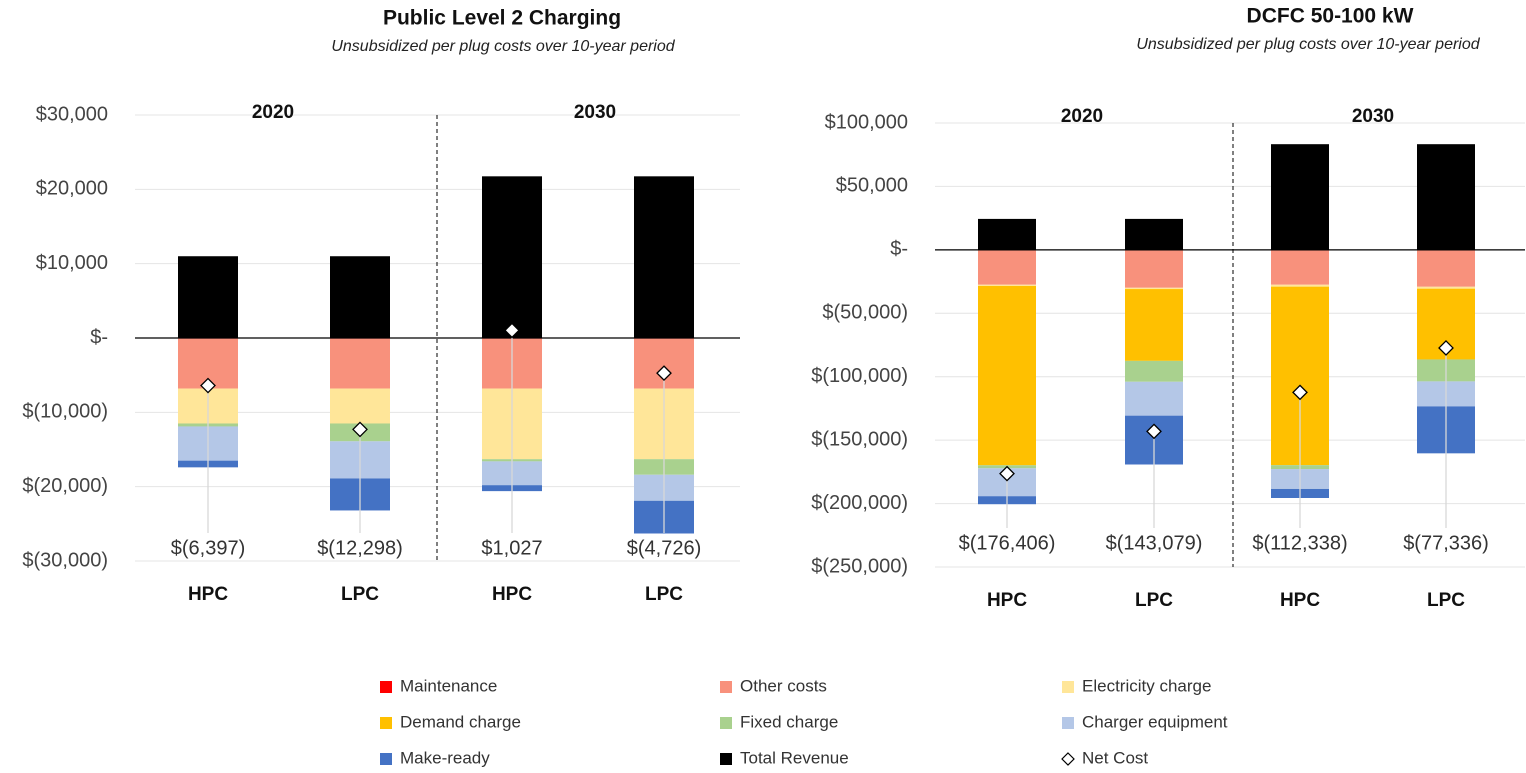 Image resolution: width=1526 pixels, height=773 pixels. Describe the element at coordinates (445, 757) in the screenshot. I see `legend-label: Make-ready` at that location.